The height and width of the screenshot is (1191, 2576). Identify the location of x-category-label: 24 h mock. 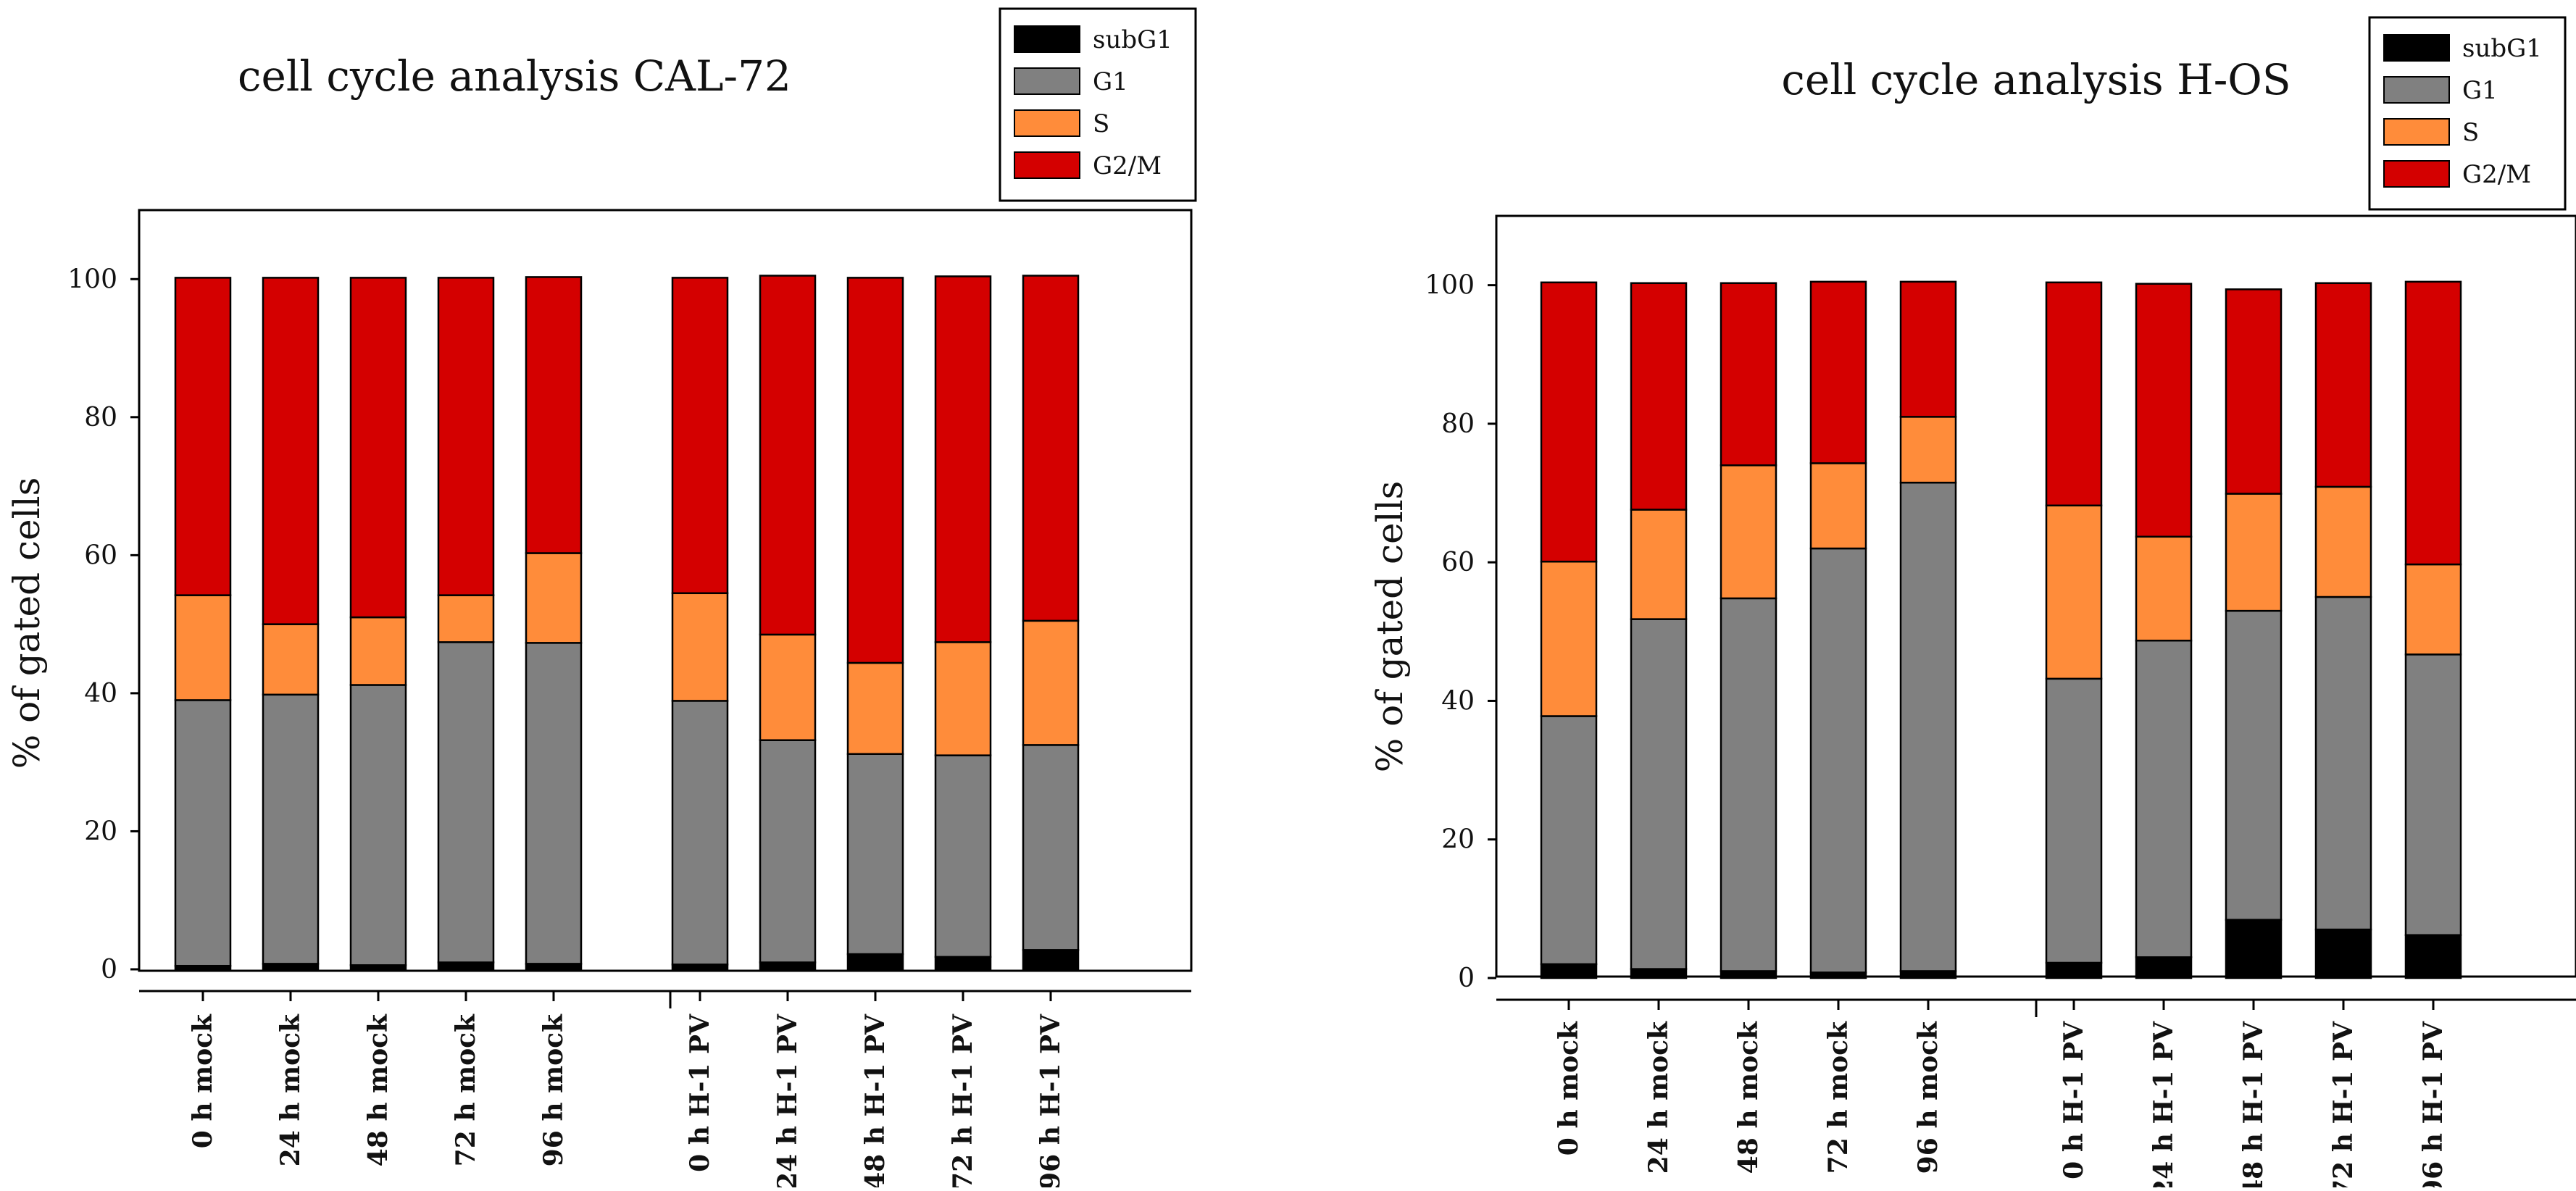
(1658, 1097).